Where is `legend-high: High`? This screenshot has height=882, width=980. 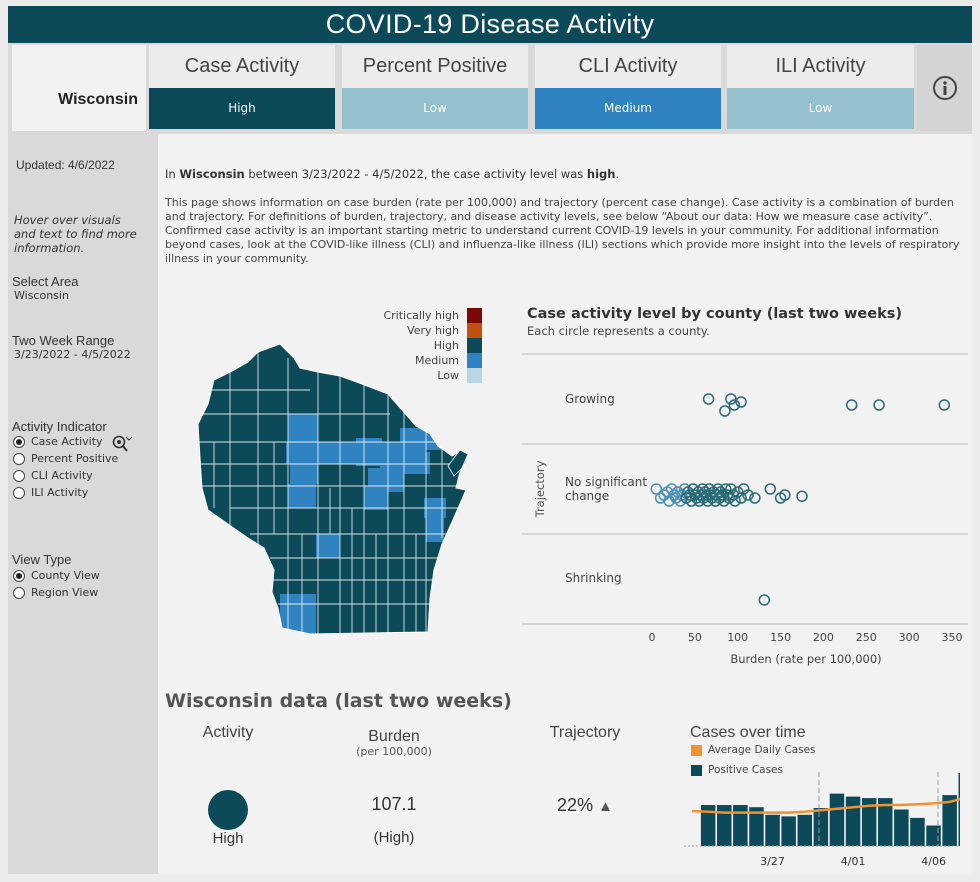
legend-high: High is located at coordinates (396, 345).